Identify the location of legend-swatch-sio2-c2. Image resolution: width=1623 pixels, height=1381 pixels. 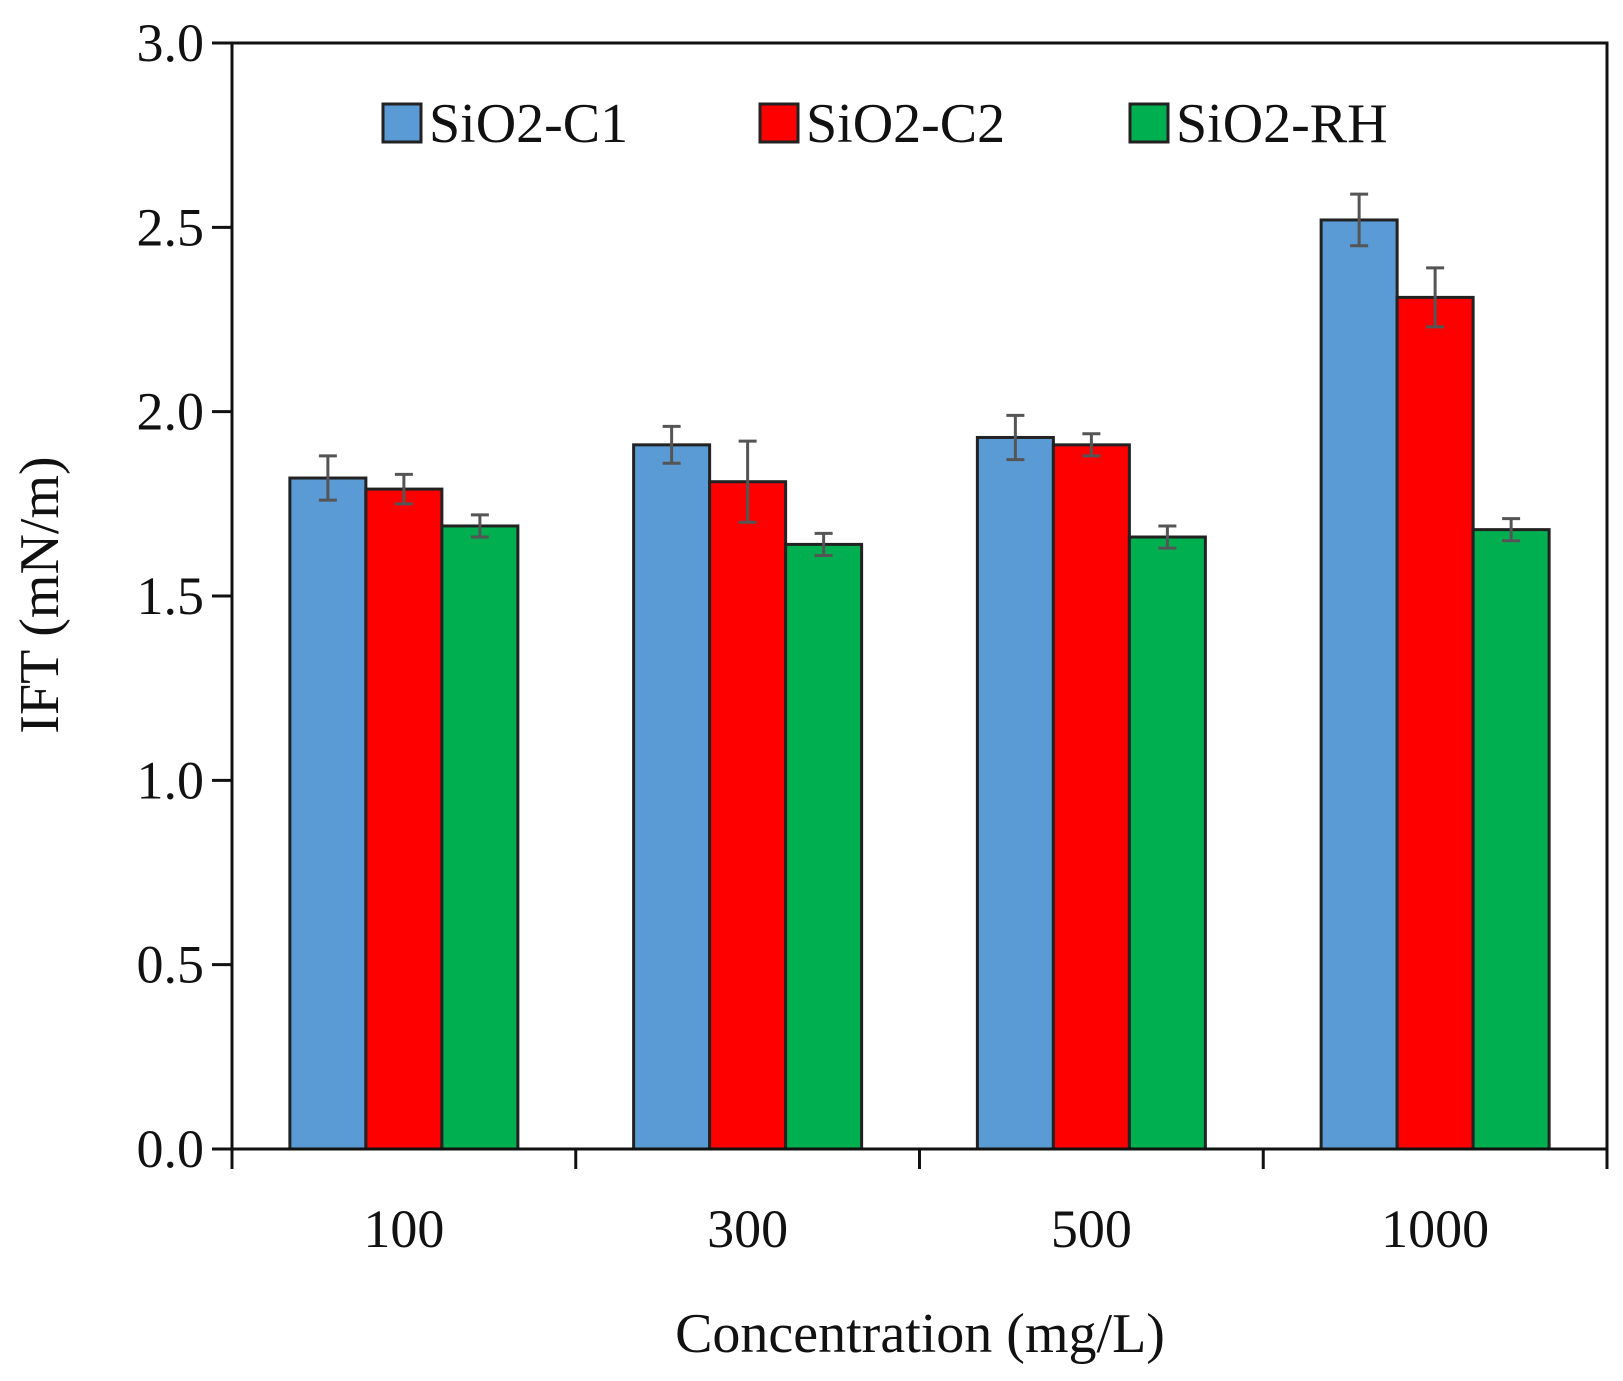
(779, 123).